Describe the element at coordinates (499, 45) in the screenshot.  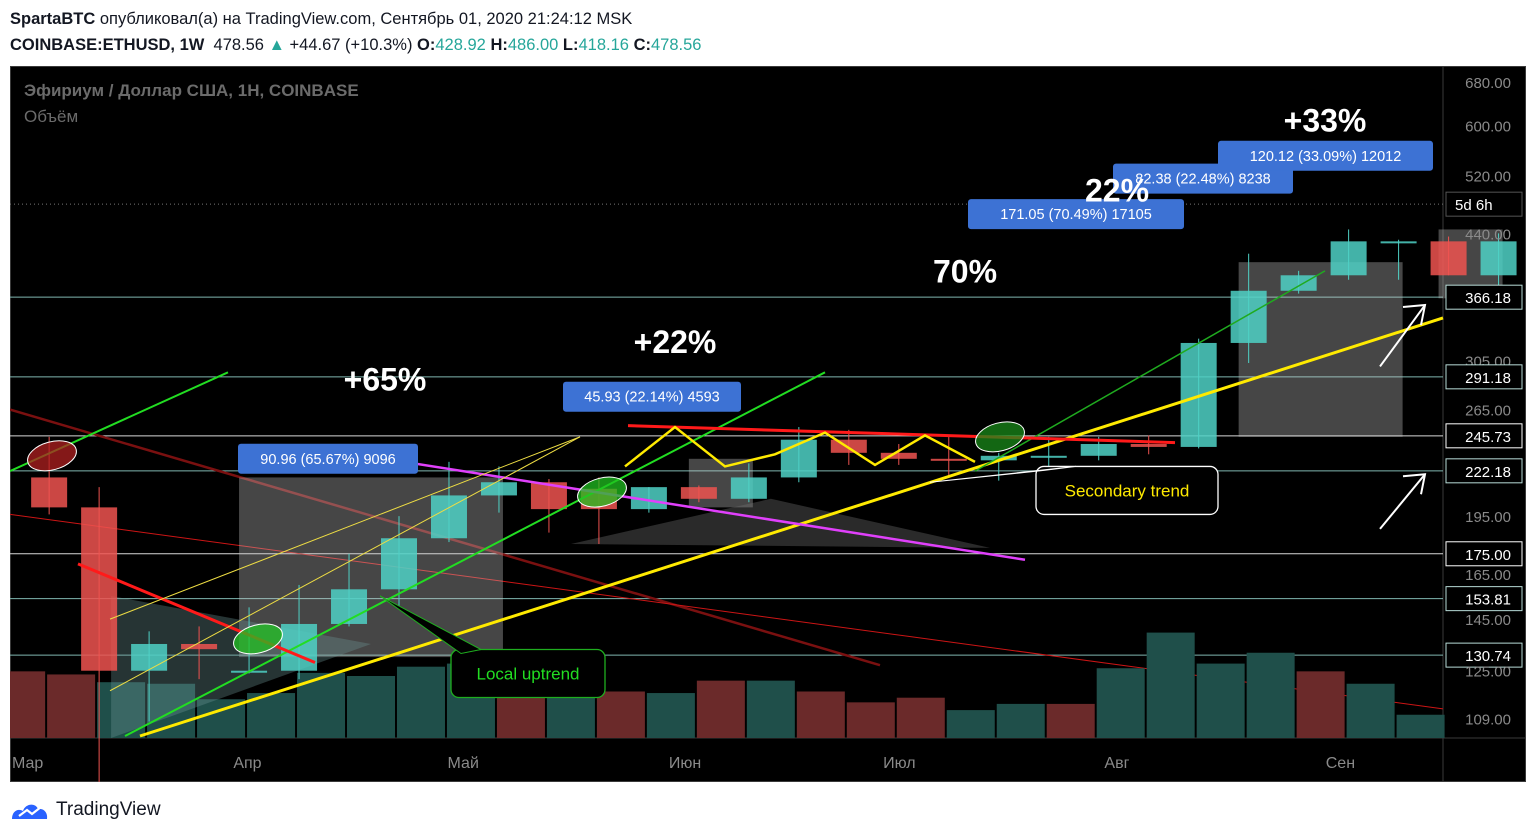
I see `high-label: H:` at that location.